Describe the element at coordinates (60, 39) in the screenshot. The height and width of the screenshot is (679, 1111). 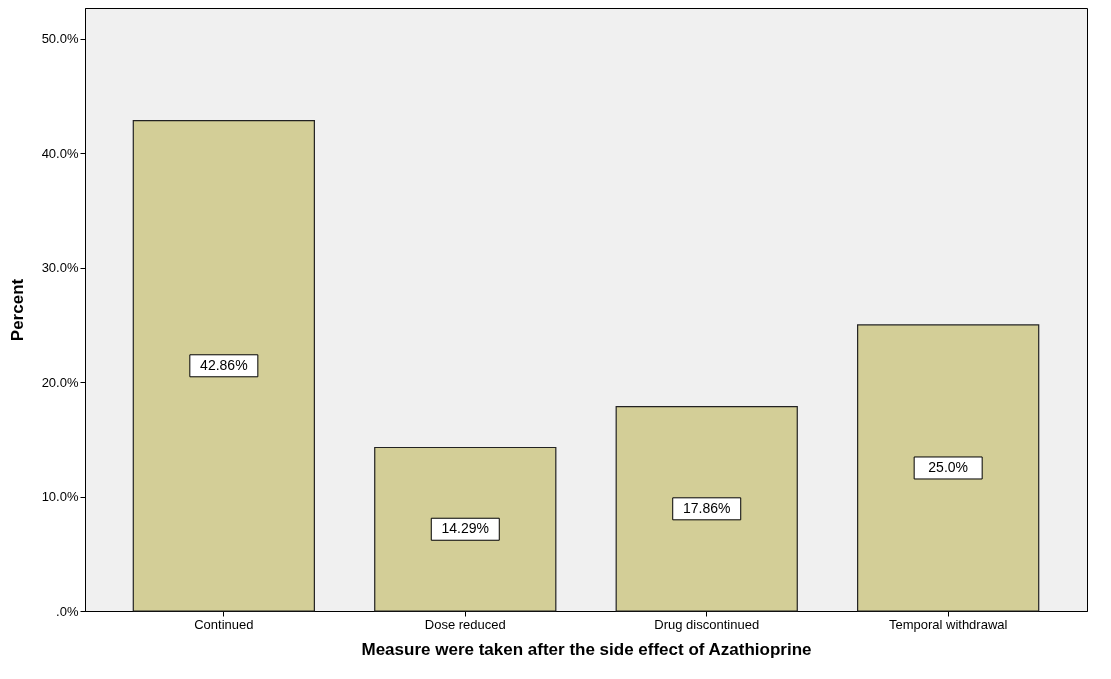
I see `y-tick-label: 50.0%` at that location.